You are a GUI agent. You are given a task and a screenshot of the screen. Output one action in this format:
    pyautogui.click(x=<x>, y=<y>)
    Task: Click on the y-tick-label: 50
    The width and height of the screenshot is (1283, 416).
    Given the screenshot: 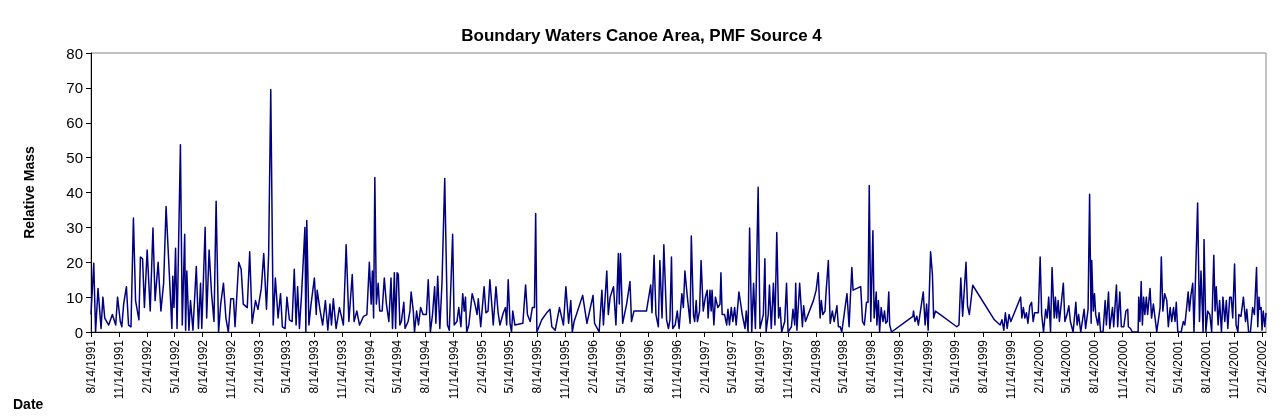 What is the action you would take?
    pyautogui.click(x=74, y=158)
    